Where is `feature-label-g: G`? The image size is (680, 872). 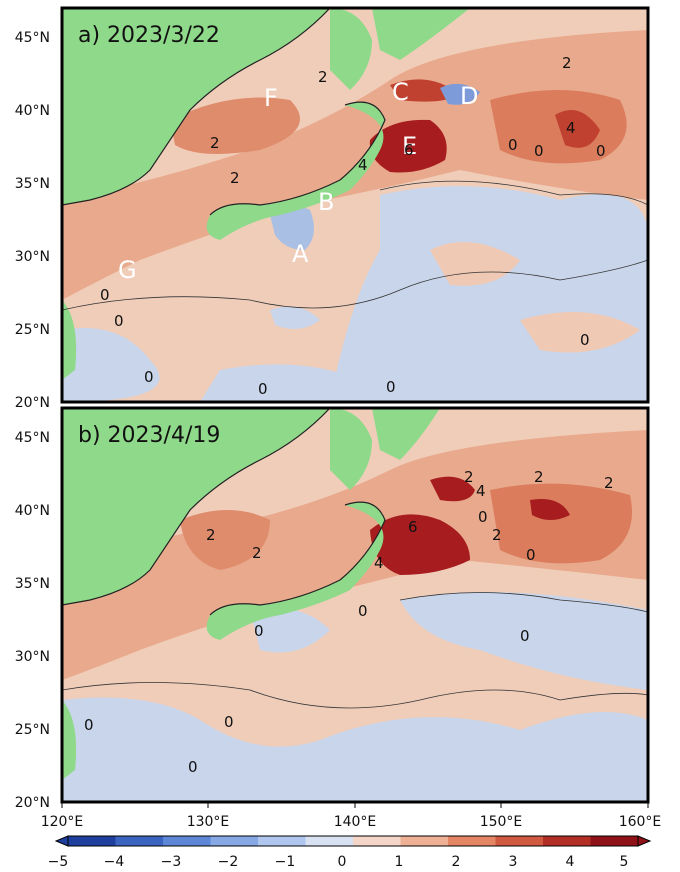 feature-label-g: G is located at coordinates (127, 270).